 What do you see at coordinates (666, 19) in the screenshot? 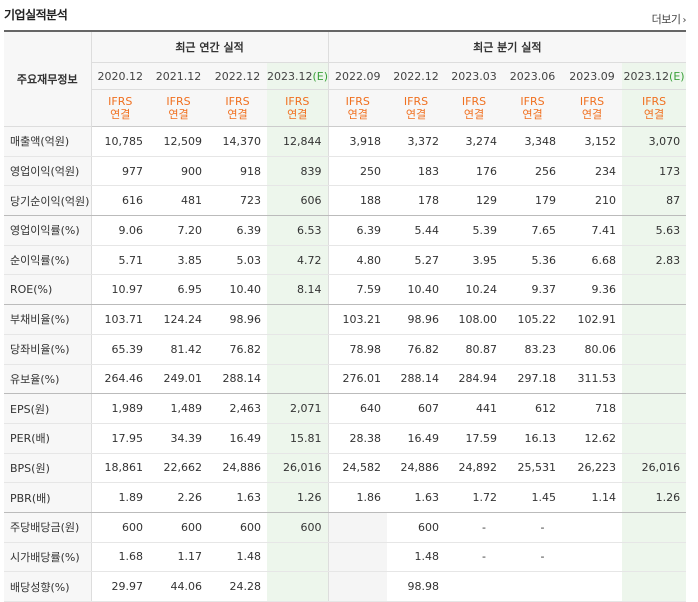
I see `more-link-label: 더보기` at bounding box center [666, 19].